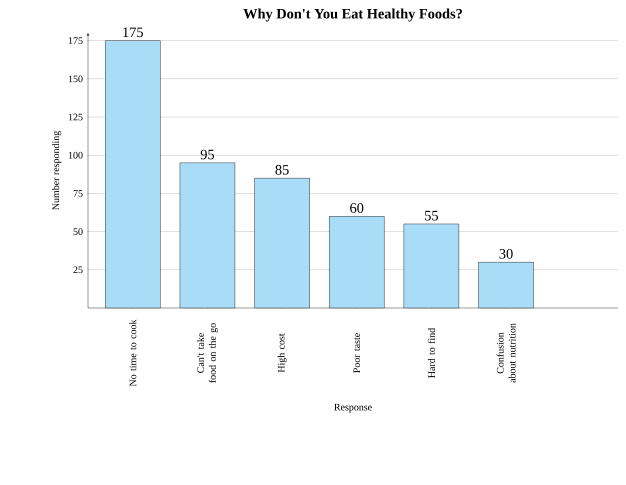 The width and height of the screenshot is (626, 485). I want to click on data-label: 55, so click(431, 215).